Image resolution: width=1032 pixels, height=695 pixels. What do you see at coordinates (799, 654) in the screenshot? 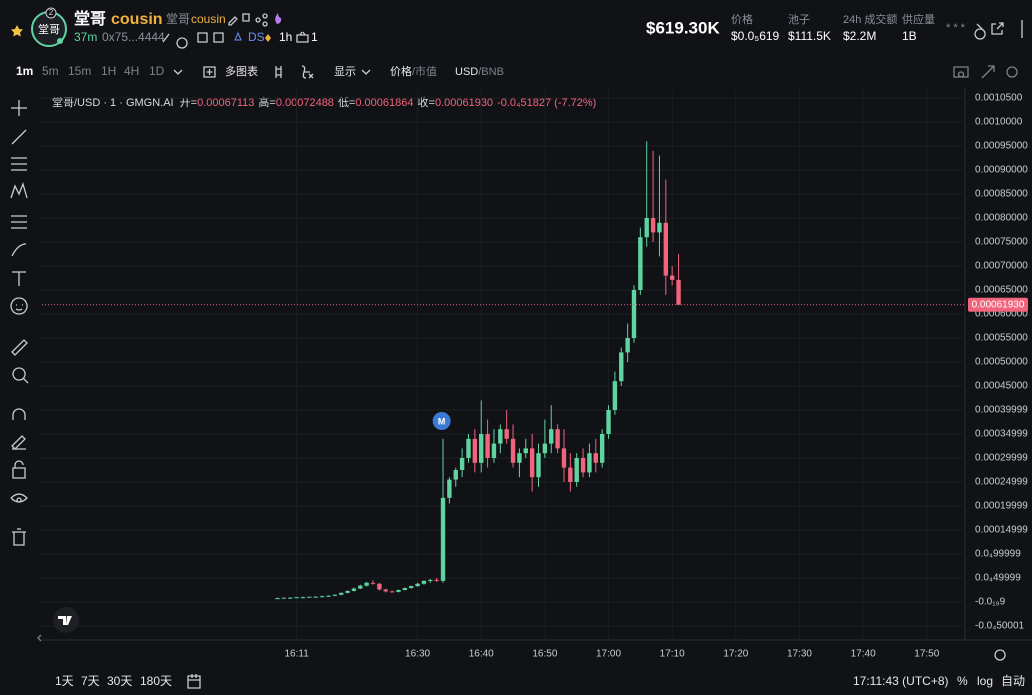
I see `x-tick-label: 17:30` at bounding box center [799, 654].